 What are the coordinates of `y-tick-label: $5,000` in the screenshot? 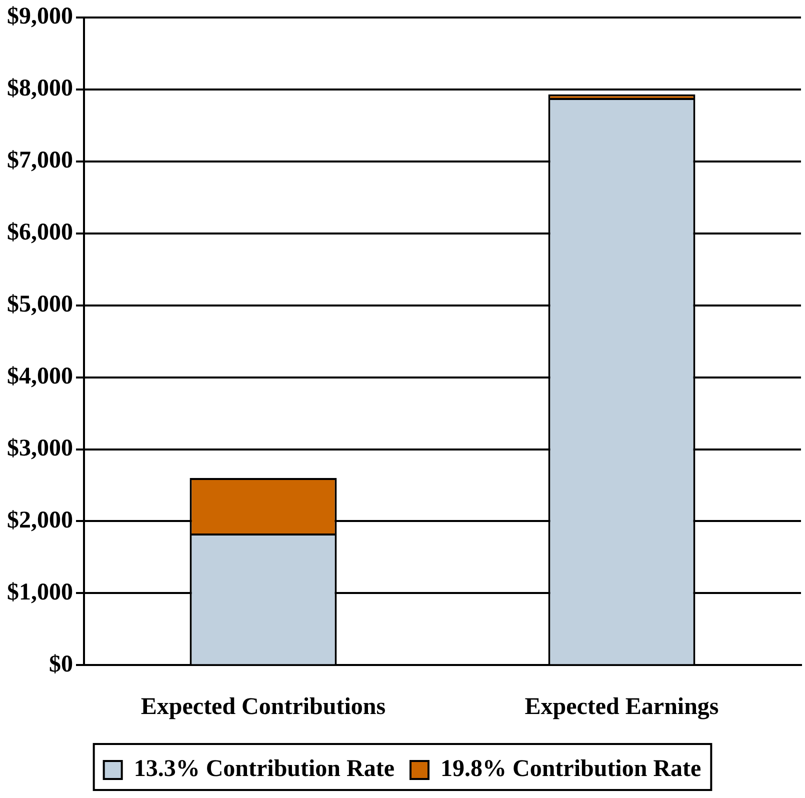 It's located at (40, 305).